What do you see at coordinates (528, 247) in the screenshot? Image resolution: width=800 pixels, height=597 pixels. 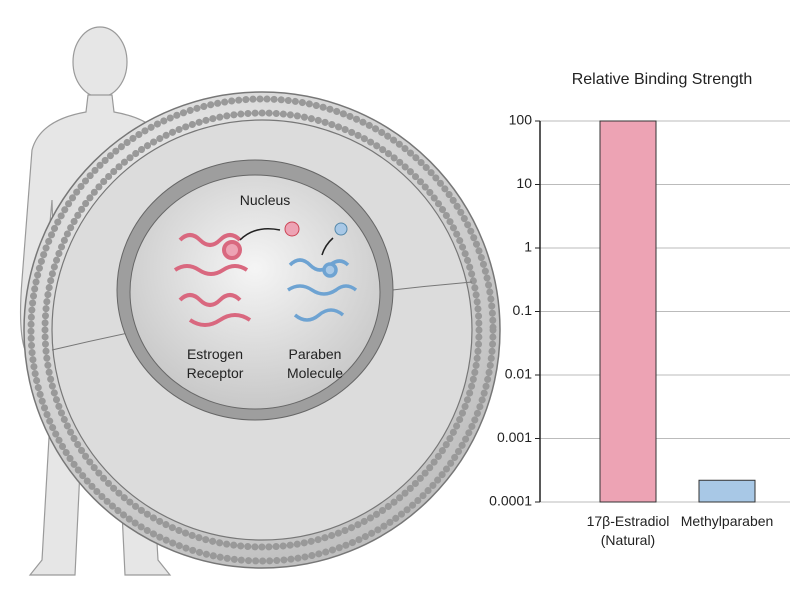 I see `y-tick-label: 1` at bounding box center [528, 247].